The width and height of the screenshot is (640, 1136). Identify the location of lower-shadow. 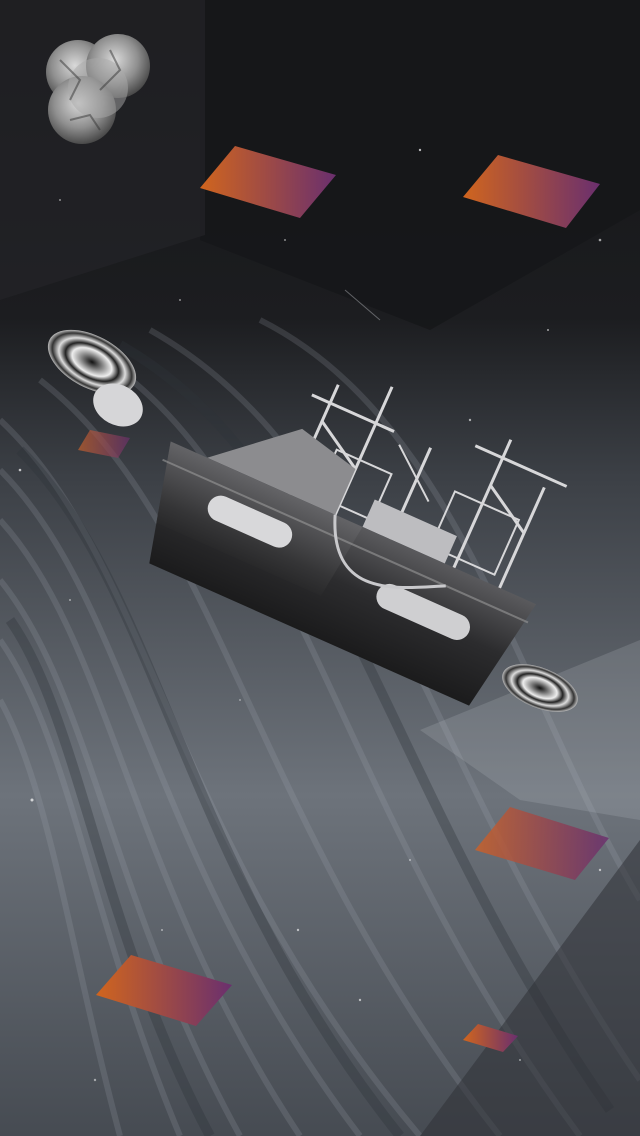
(530, 988).